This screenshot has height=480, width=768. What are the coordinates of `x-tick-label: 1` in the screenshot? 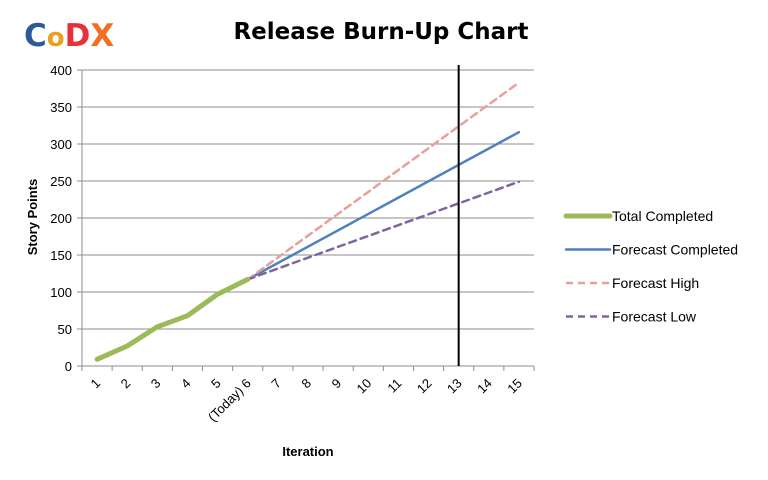 It's located at (95, 384).